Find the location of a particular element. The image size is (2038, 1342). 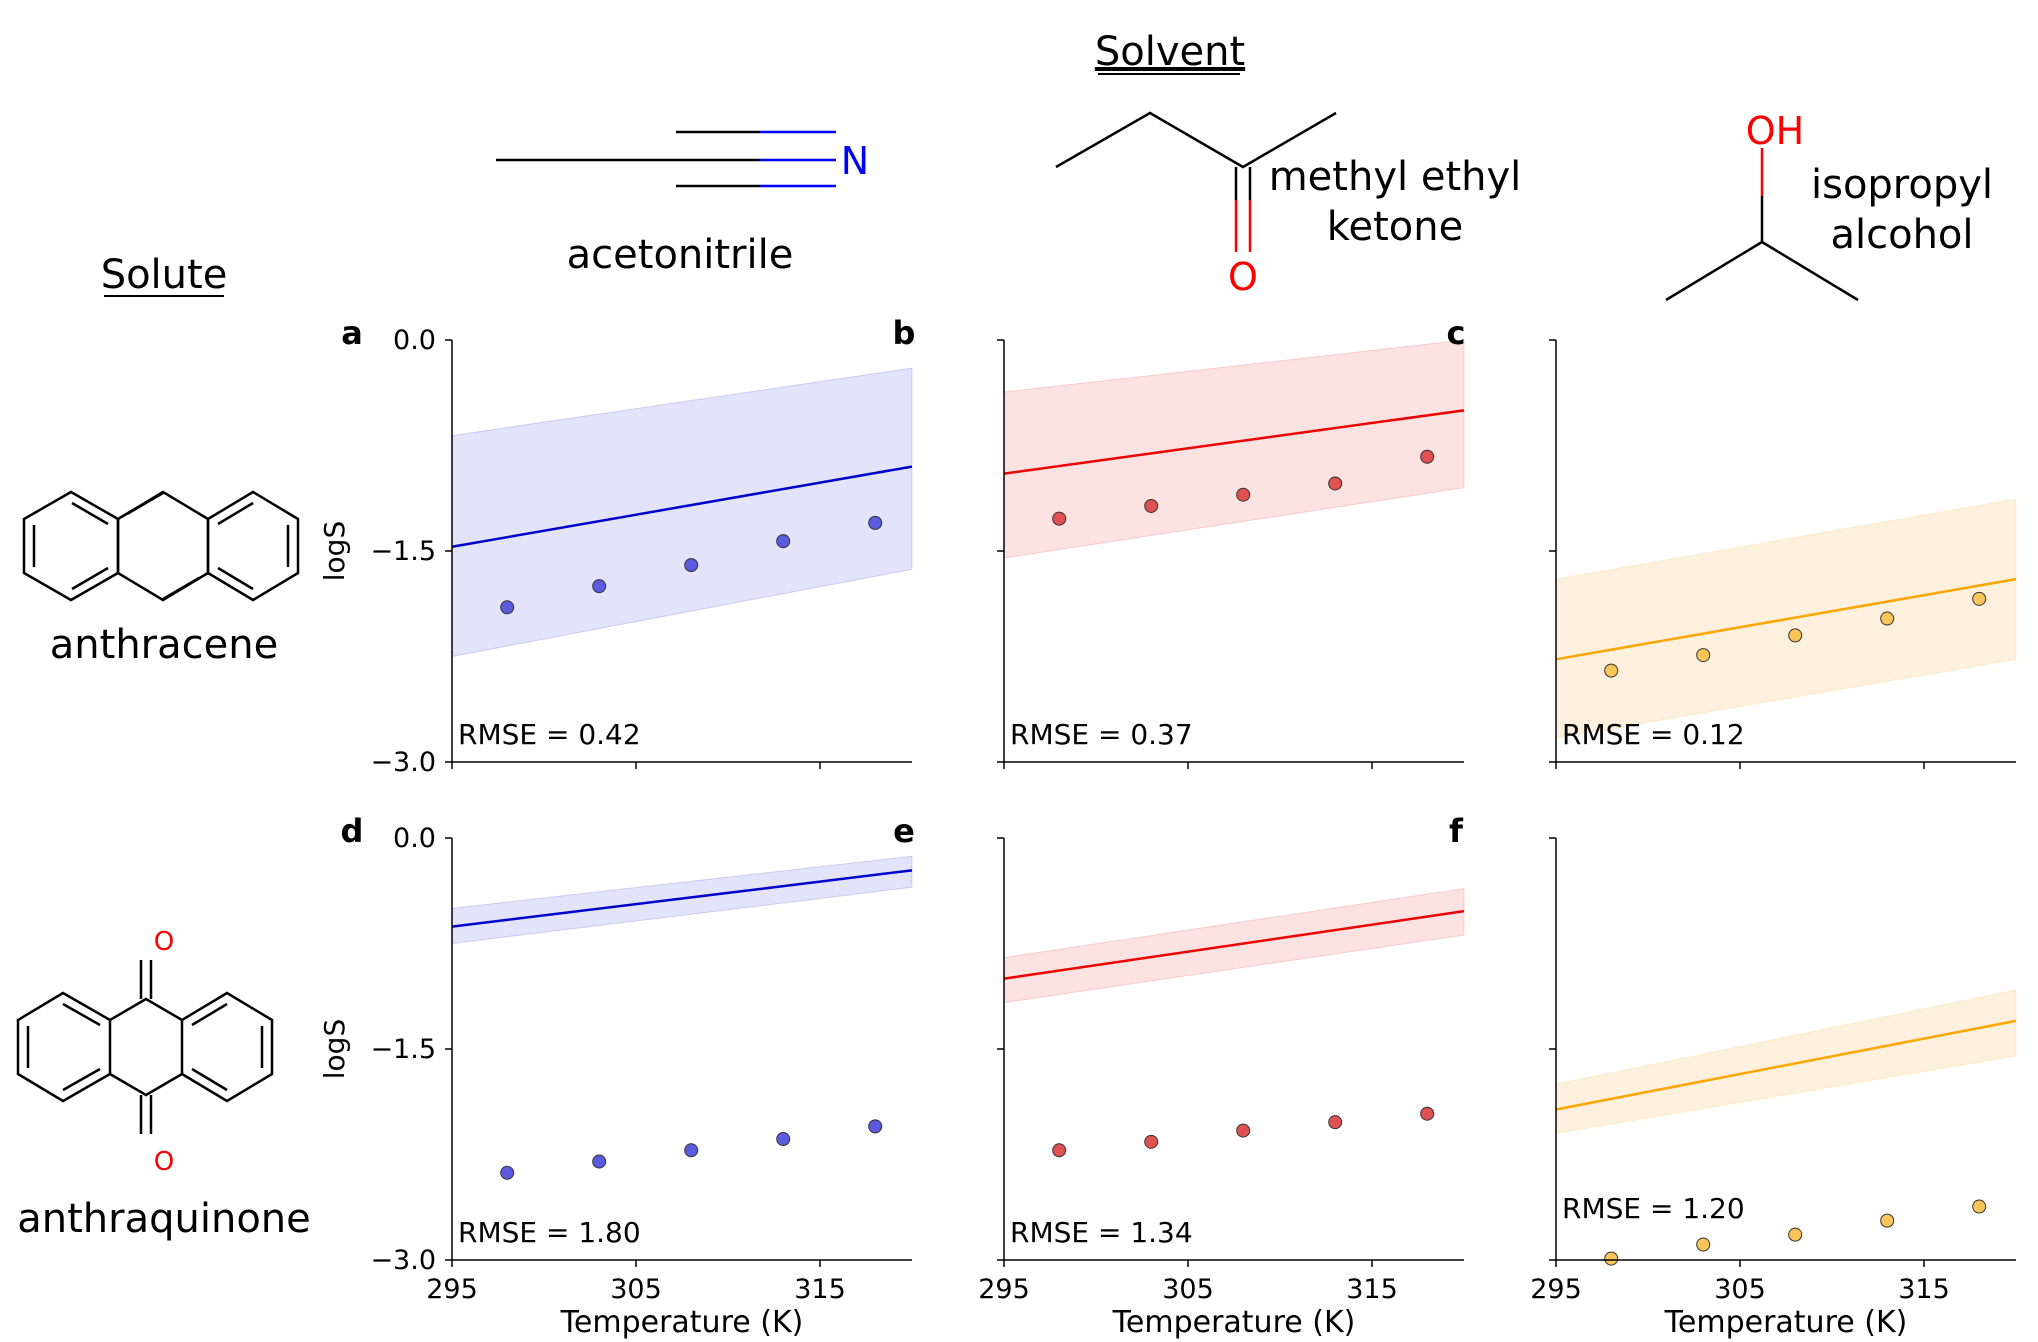

ketone-oxygen-label: O is located at coordinates (1243, 277).